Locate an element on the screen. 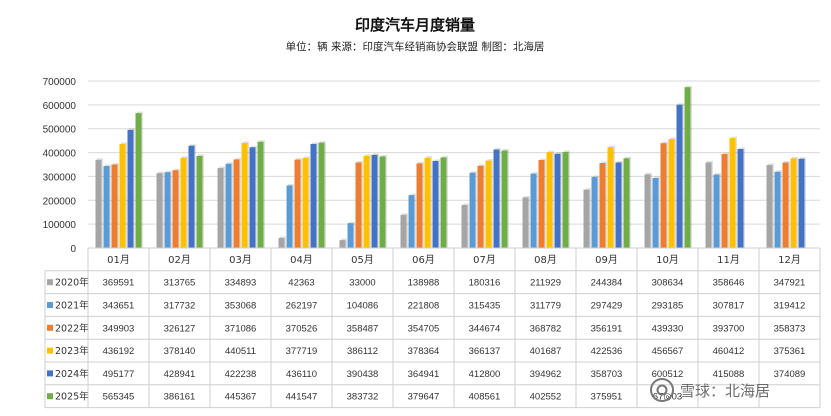  bar-2023年-02月 is located at coordinates (184, 202).